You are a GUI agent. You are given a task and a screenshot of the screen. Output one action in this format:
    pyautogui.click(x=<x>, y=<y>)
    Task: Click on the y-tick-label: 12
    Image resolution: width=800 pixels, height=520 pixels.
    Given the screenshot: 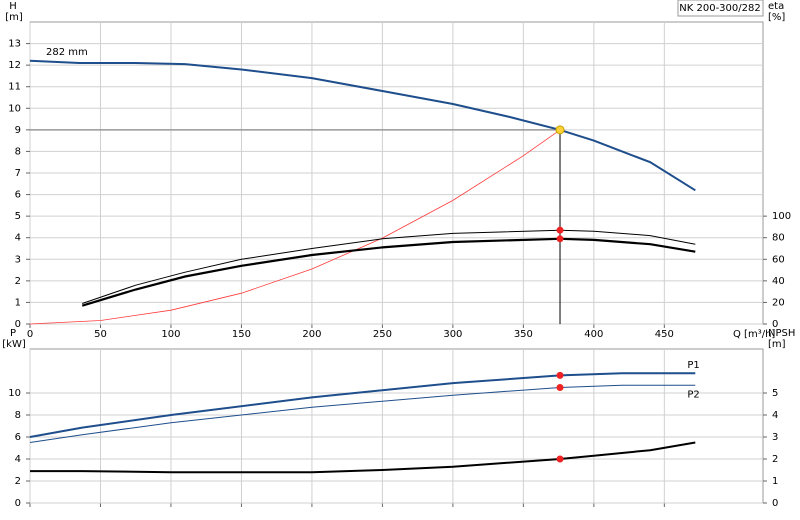 What is the action you would take?
    pyautogui.click(x=14, y=65)
    